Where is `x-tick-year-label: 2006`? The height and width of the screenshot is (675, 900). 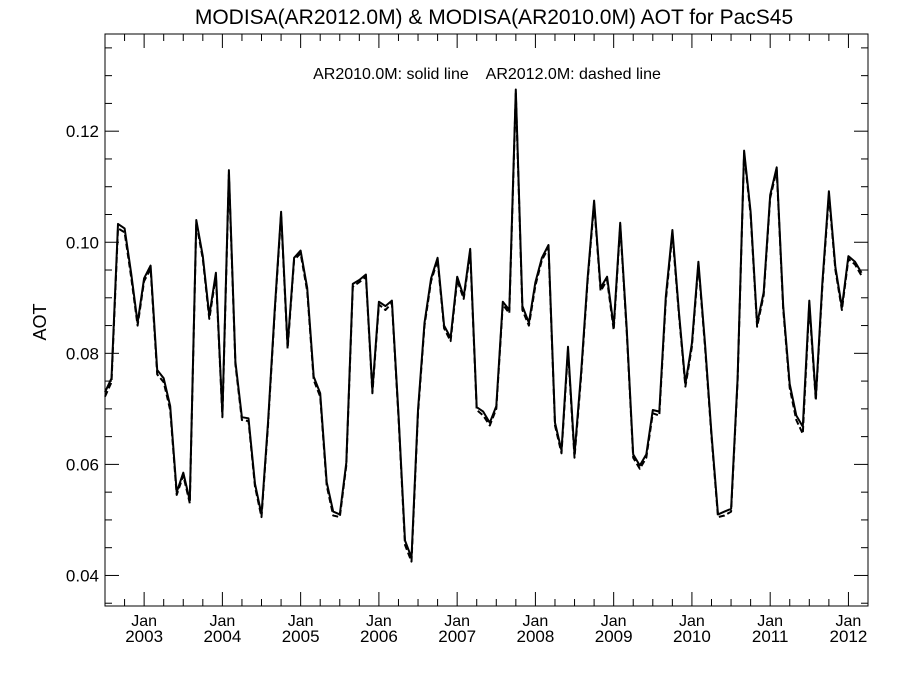 x-tick-year-label: 2006 is located at coordinates (379, 636).